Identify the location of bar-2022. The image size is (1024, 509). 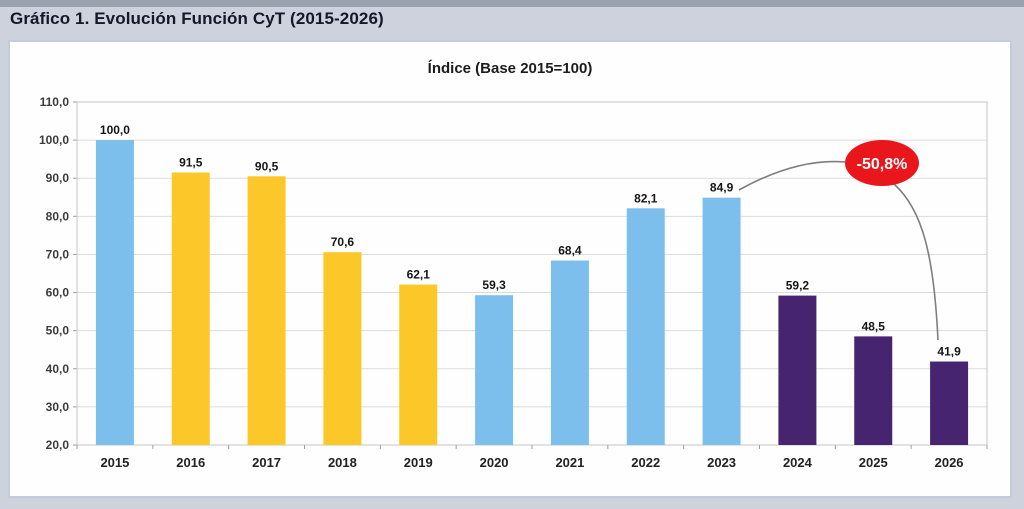
(645, 326).